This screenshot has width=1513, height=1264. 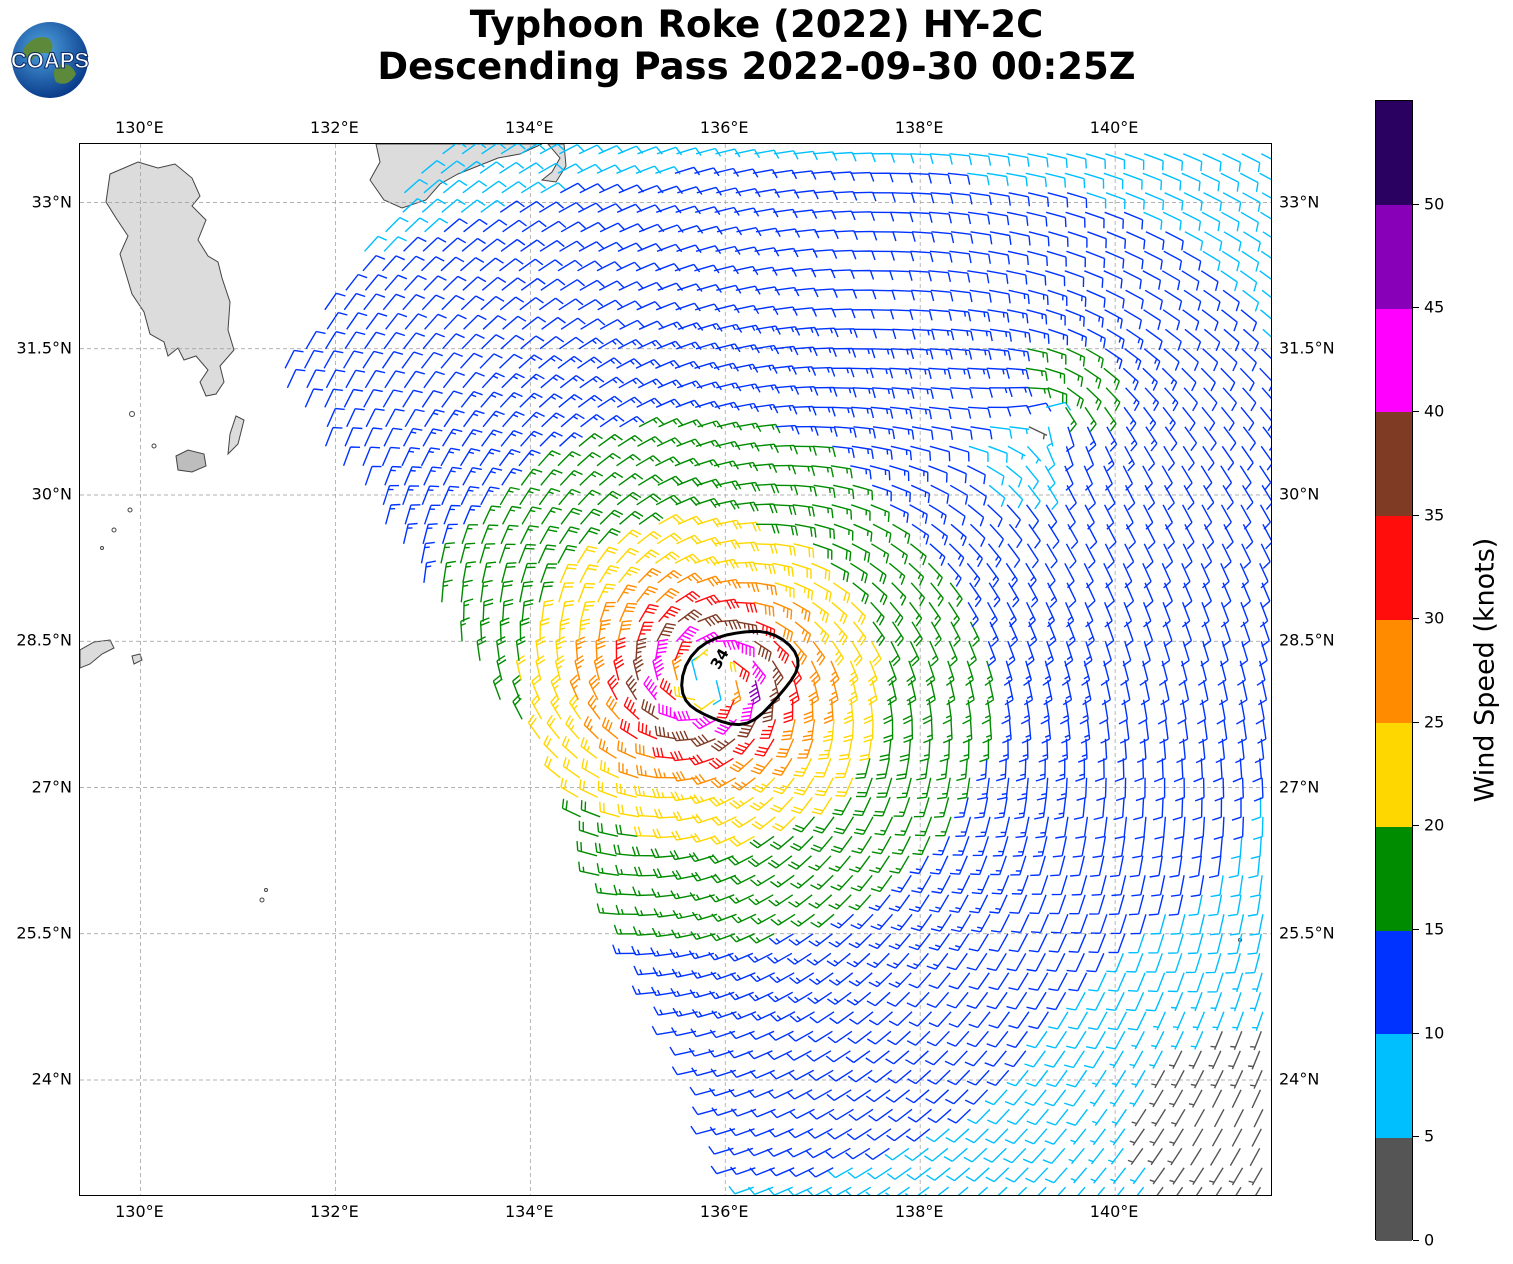 I want to click on lon-tick-label-bottom: 138°E, so click(x=919, y=1211).